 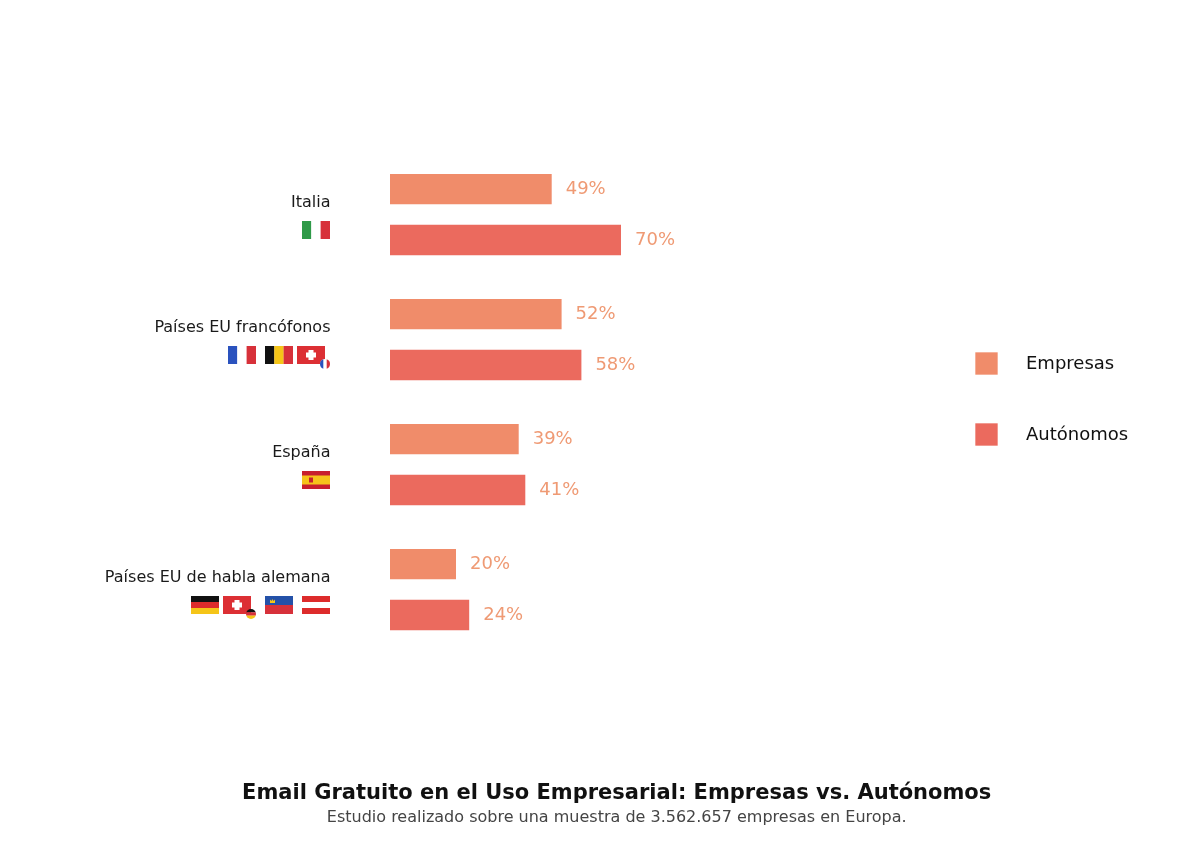 I want to click on y-tick-label: Italia, so click(x=311, y=201).